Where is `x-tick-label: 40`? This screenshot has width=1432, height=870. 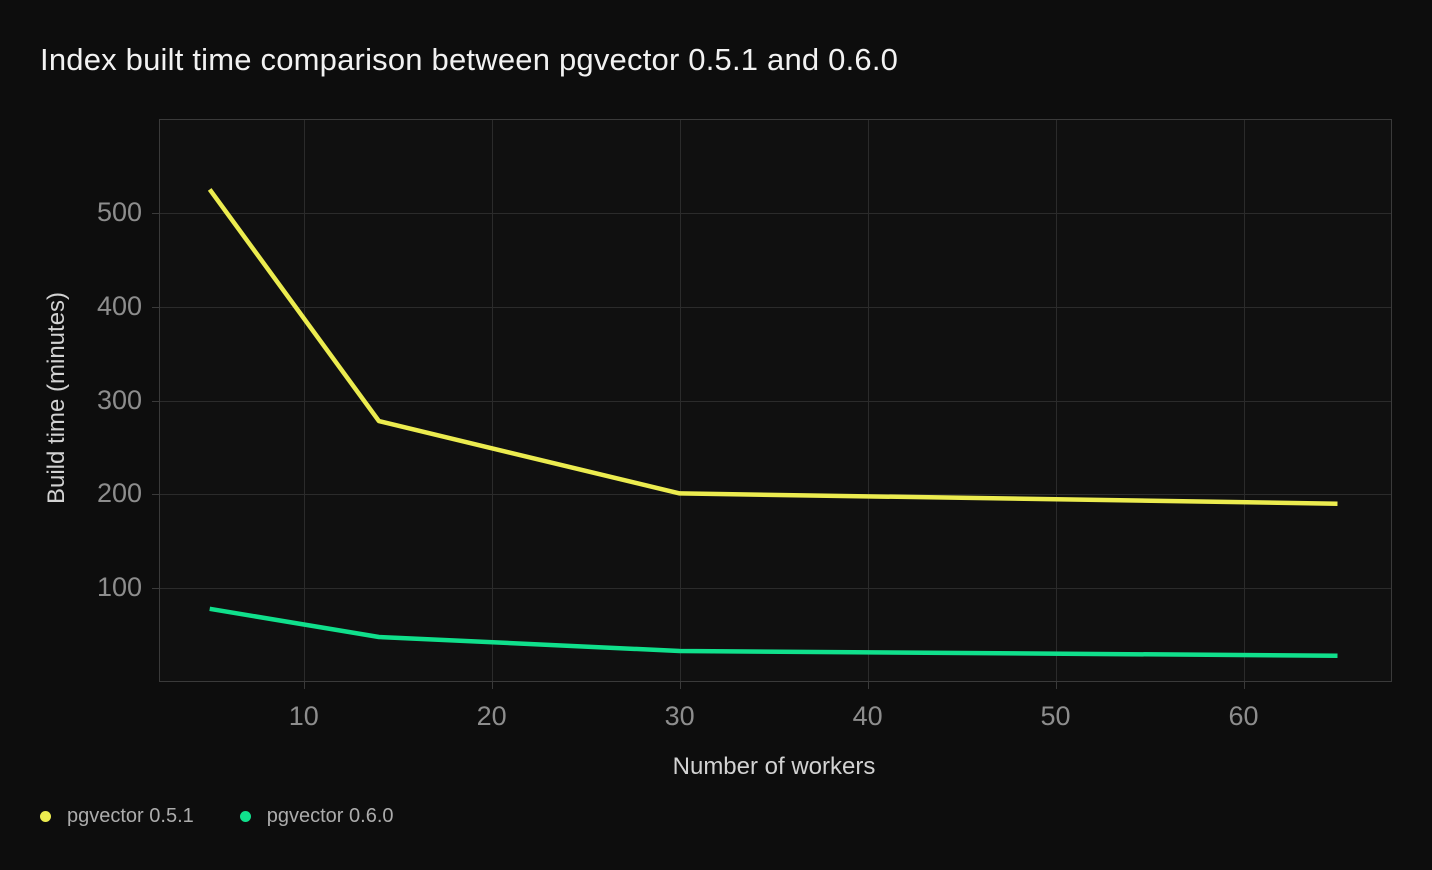 x-tick-label: 40 is located at coordinates (867, 716).